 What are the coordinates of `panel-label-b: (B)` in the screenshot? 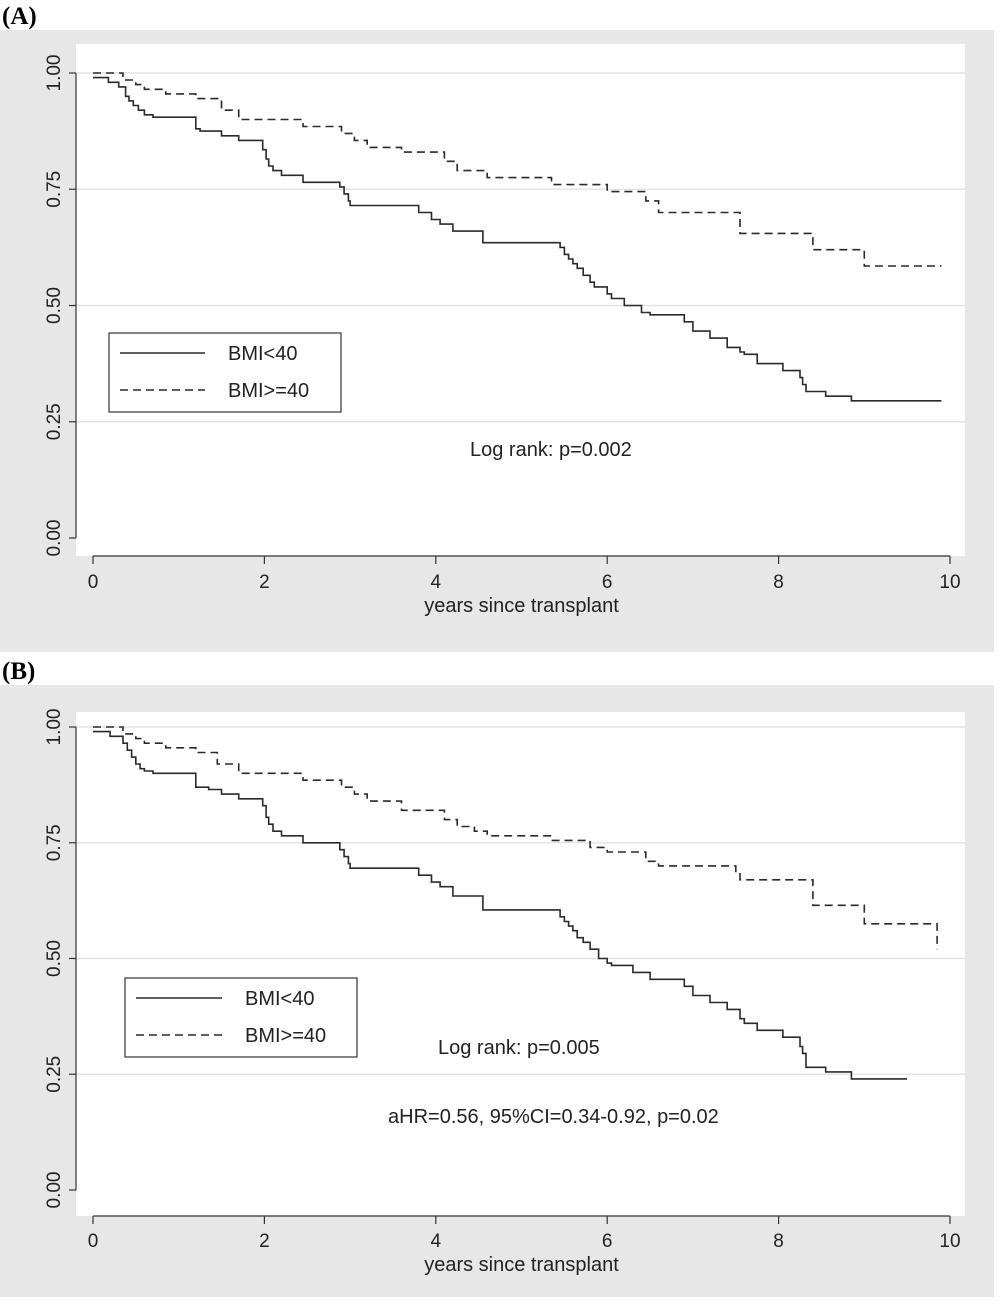 It's located at (19, 671).